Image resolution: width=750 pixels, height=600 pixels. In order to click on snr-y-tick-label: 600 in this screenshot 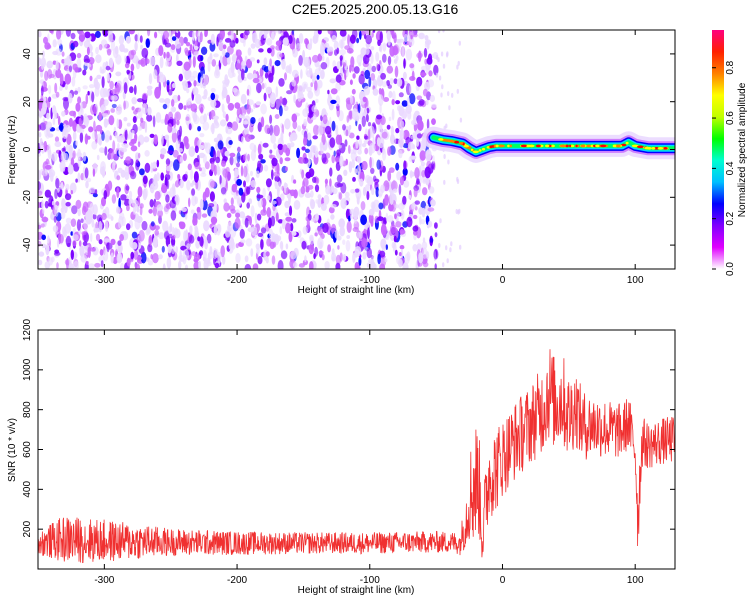, I will do `click(27, 449)`.